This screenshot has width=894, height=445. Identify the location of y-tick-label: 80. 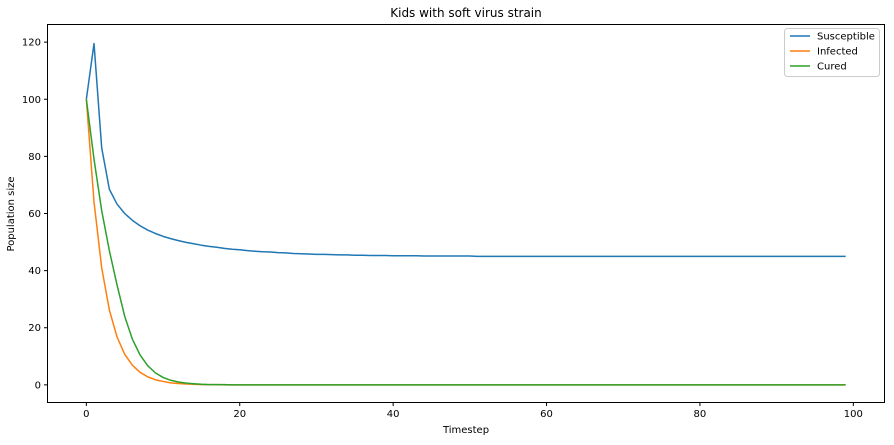
(34, 157).